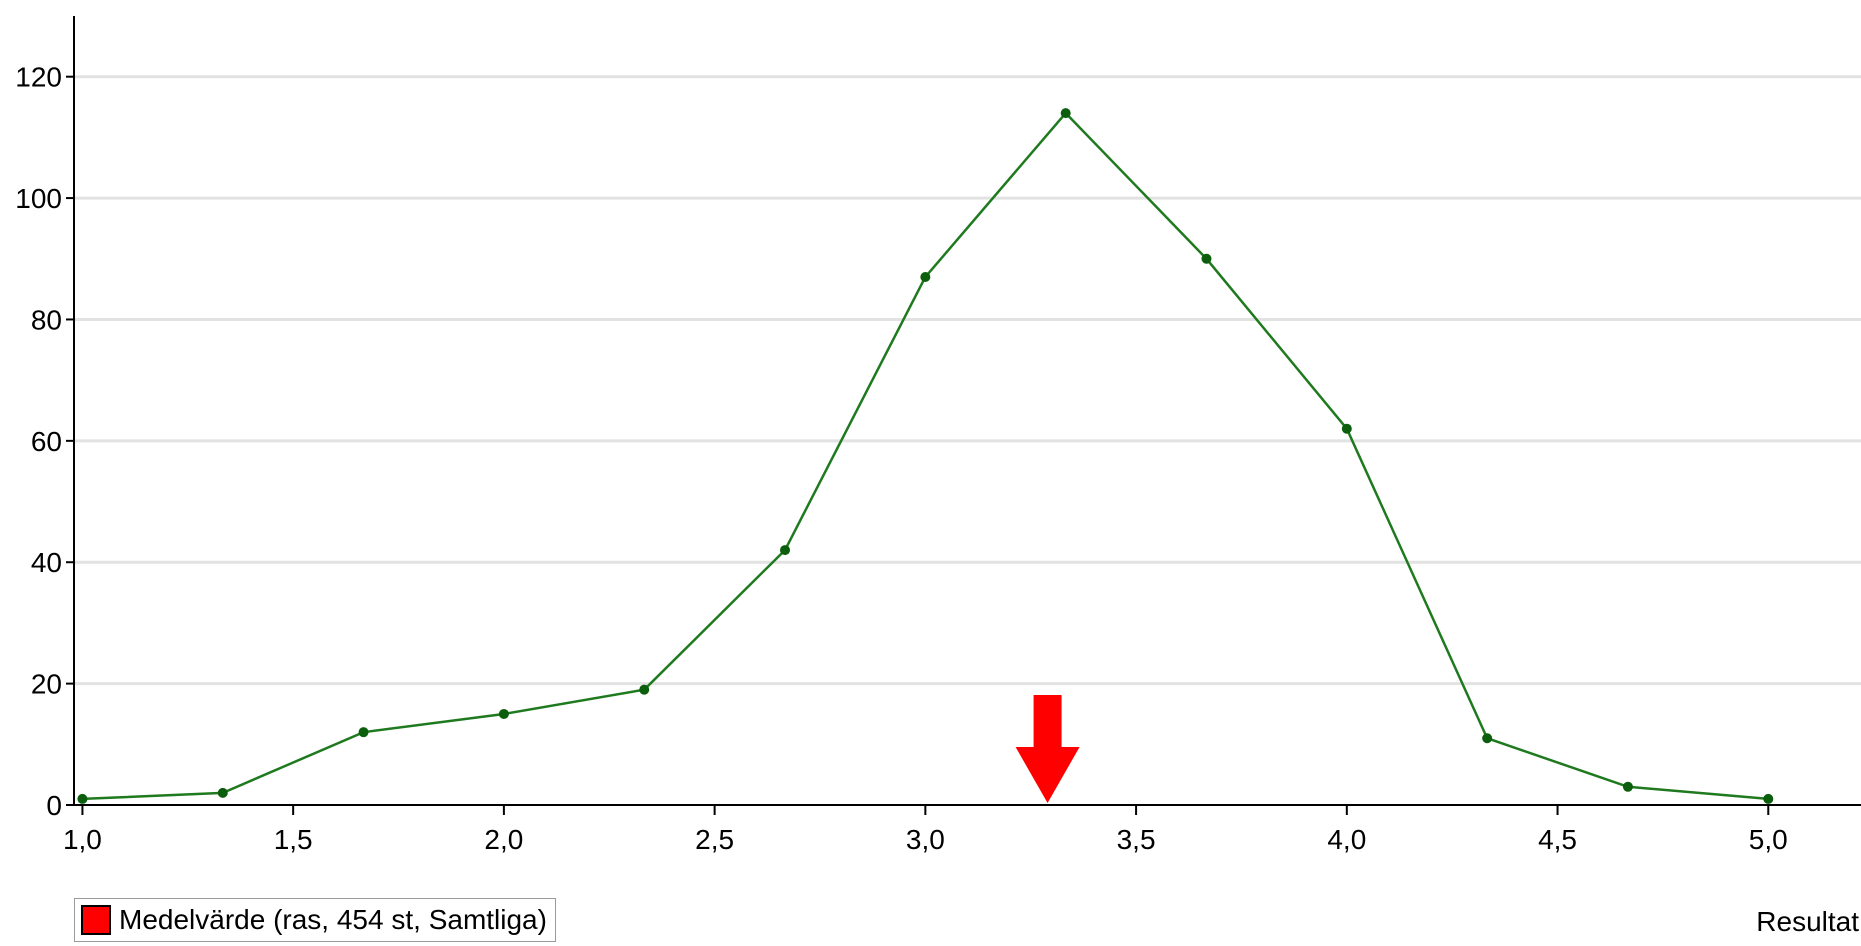  What do you see at coordinates (1346, 839) in the screenshot?
I see `x-tick-label: 4,0` at bounding box center [1346, 839].